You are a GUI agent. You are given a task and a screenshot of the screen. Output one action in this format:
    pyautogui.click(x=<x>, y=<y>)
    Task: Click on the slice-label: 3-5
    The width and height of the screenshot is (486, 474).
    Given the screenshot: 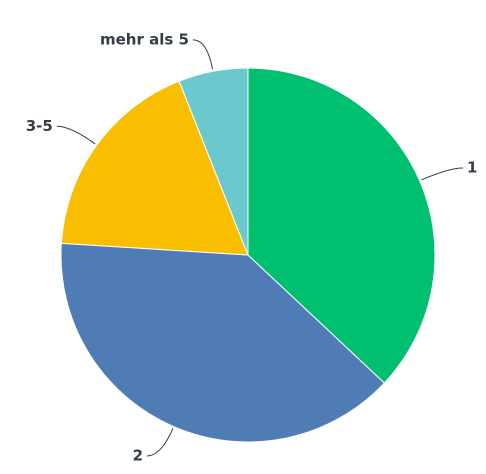 What is the action you would take?
    pyautogui.click(x=39, y=126)
    